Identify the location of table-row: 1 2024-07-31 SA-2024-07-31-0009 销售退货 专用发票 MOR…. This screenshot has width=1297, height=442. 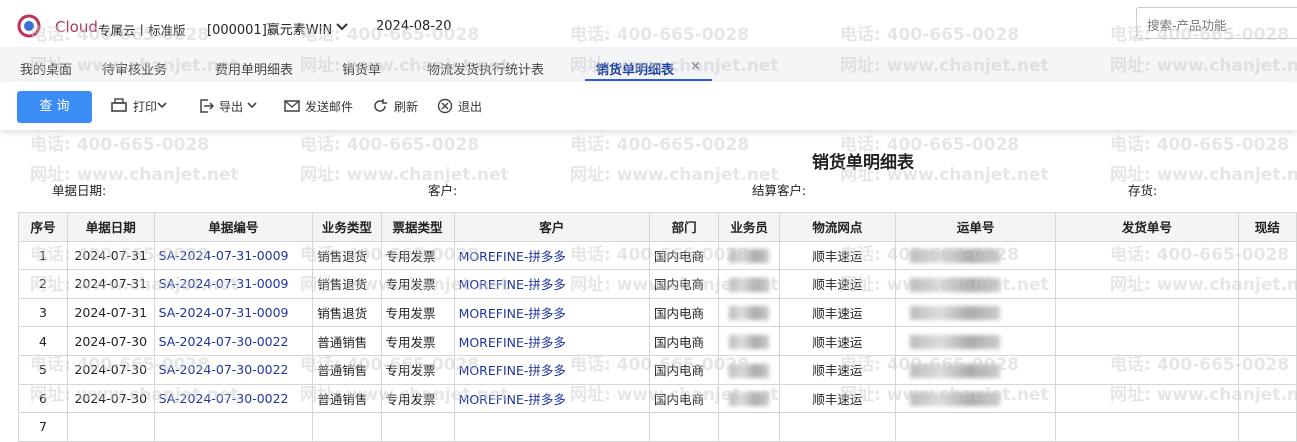
(657, 255).